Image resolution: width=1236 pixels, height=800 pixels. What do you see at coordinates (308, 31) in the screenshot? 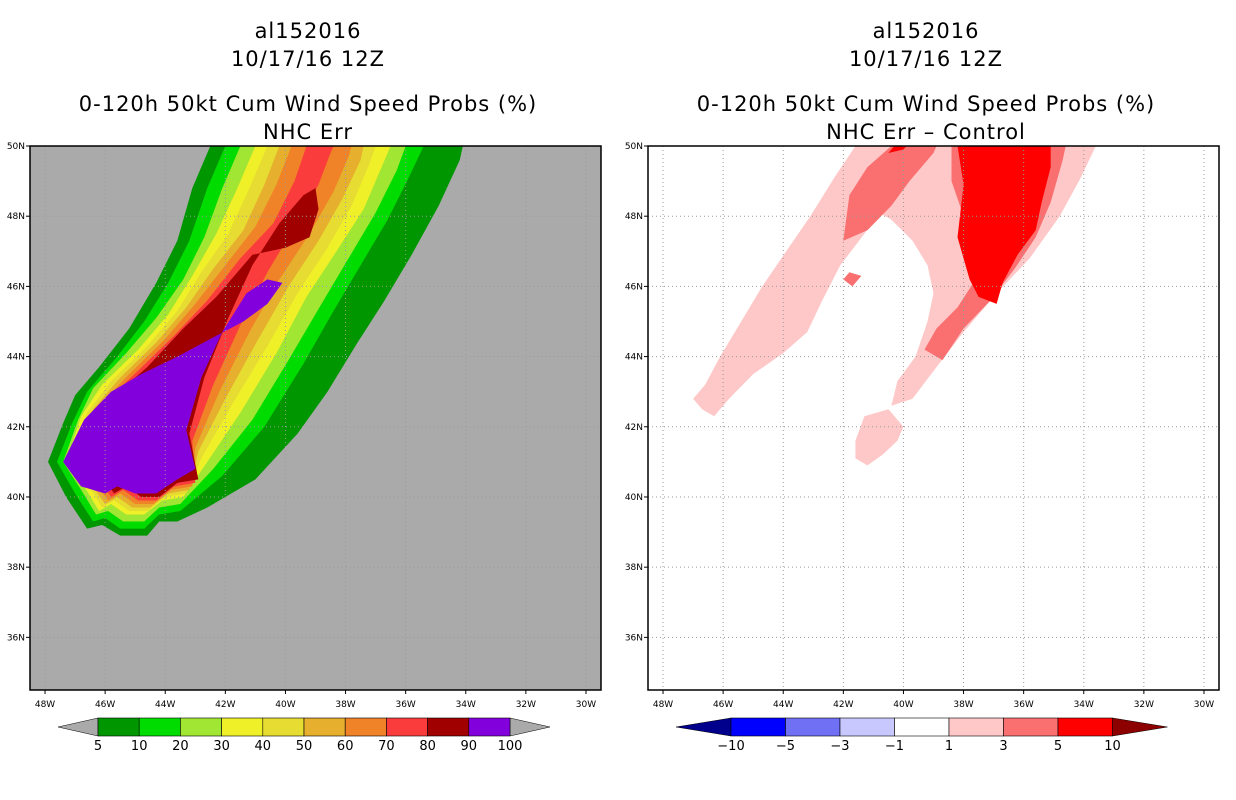
I see `left-storm-id: al152016` at bounding box center [308, 31].